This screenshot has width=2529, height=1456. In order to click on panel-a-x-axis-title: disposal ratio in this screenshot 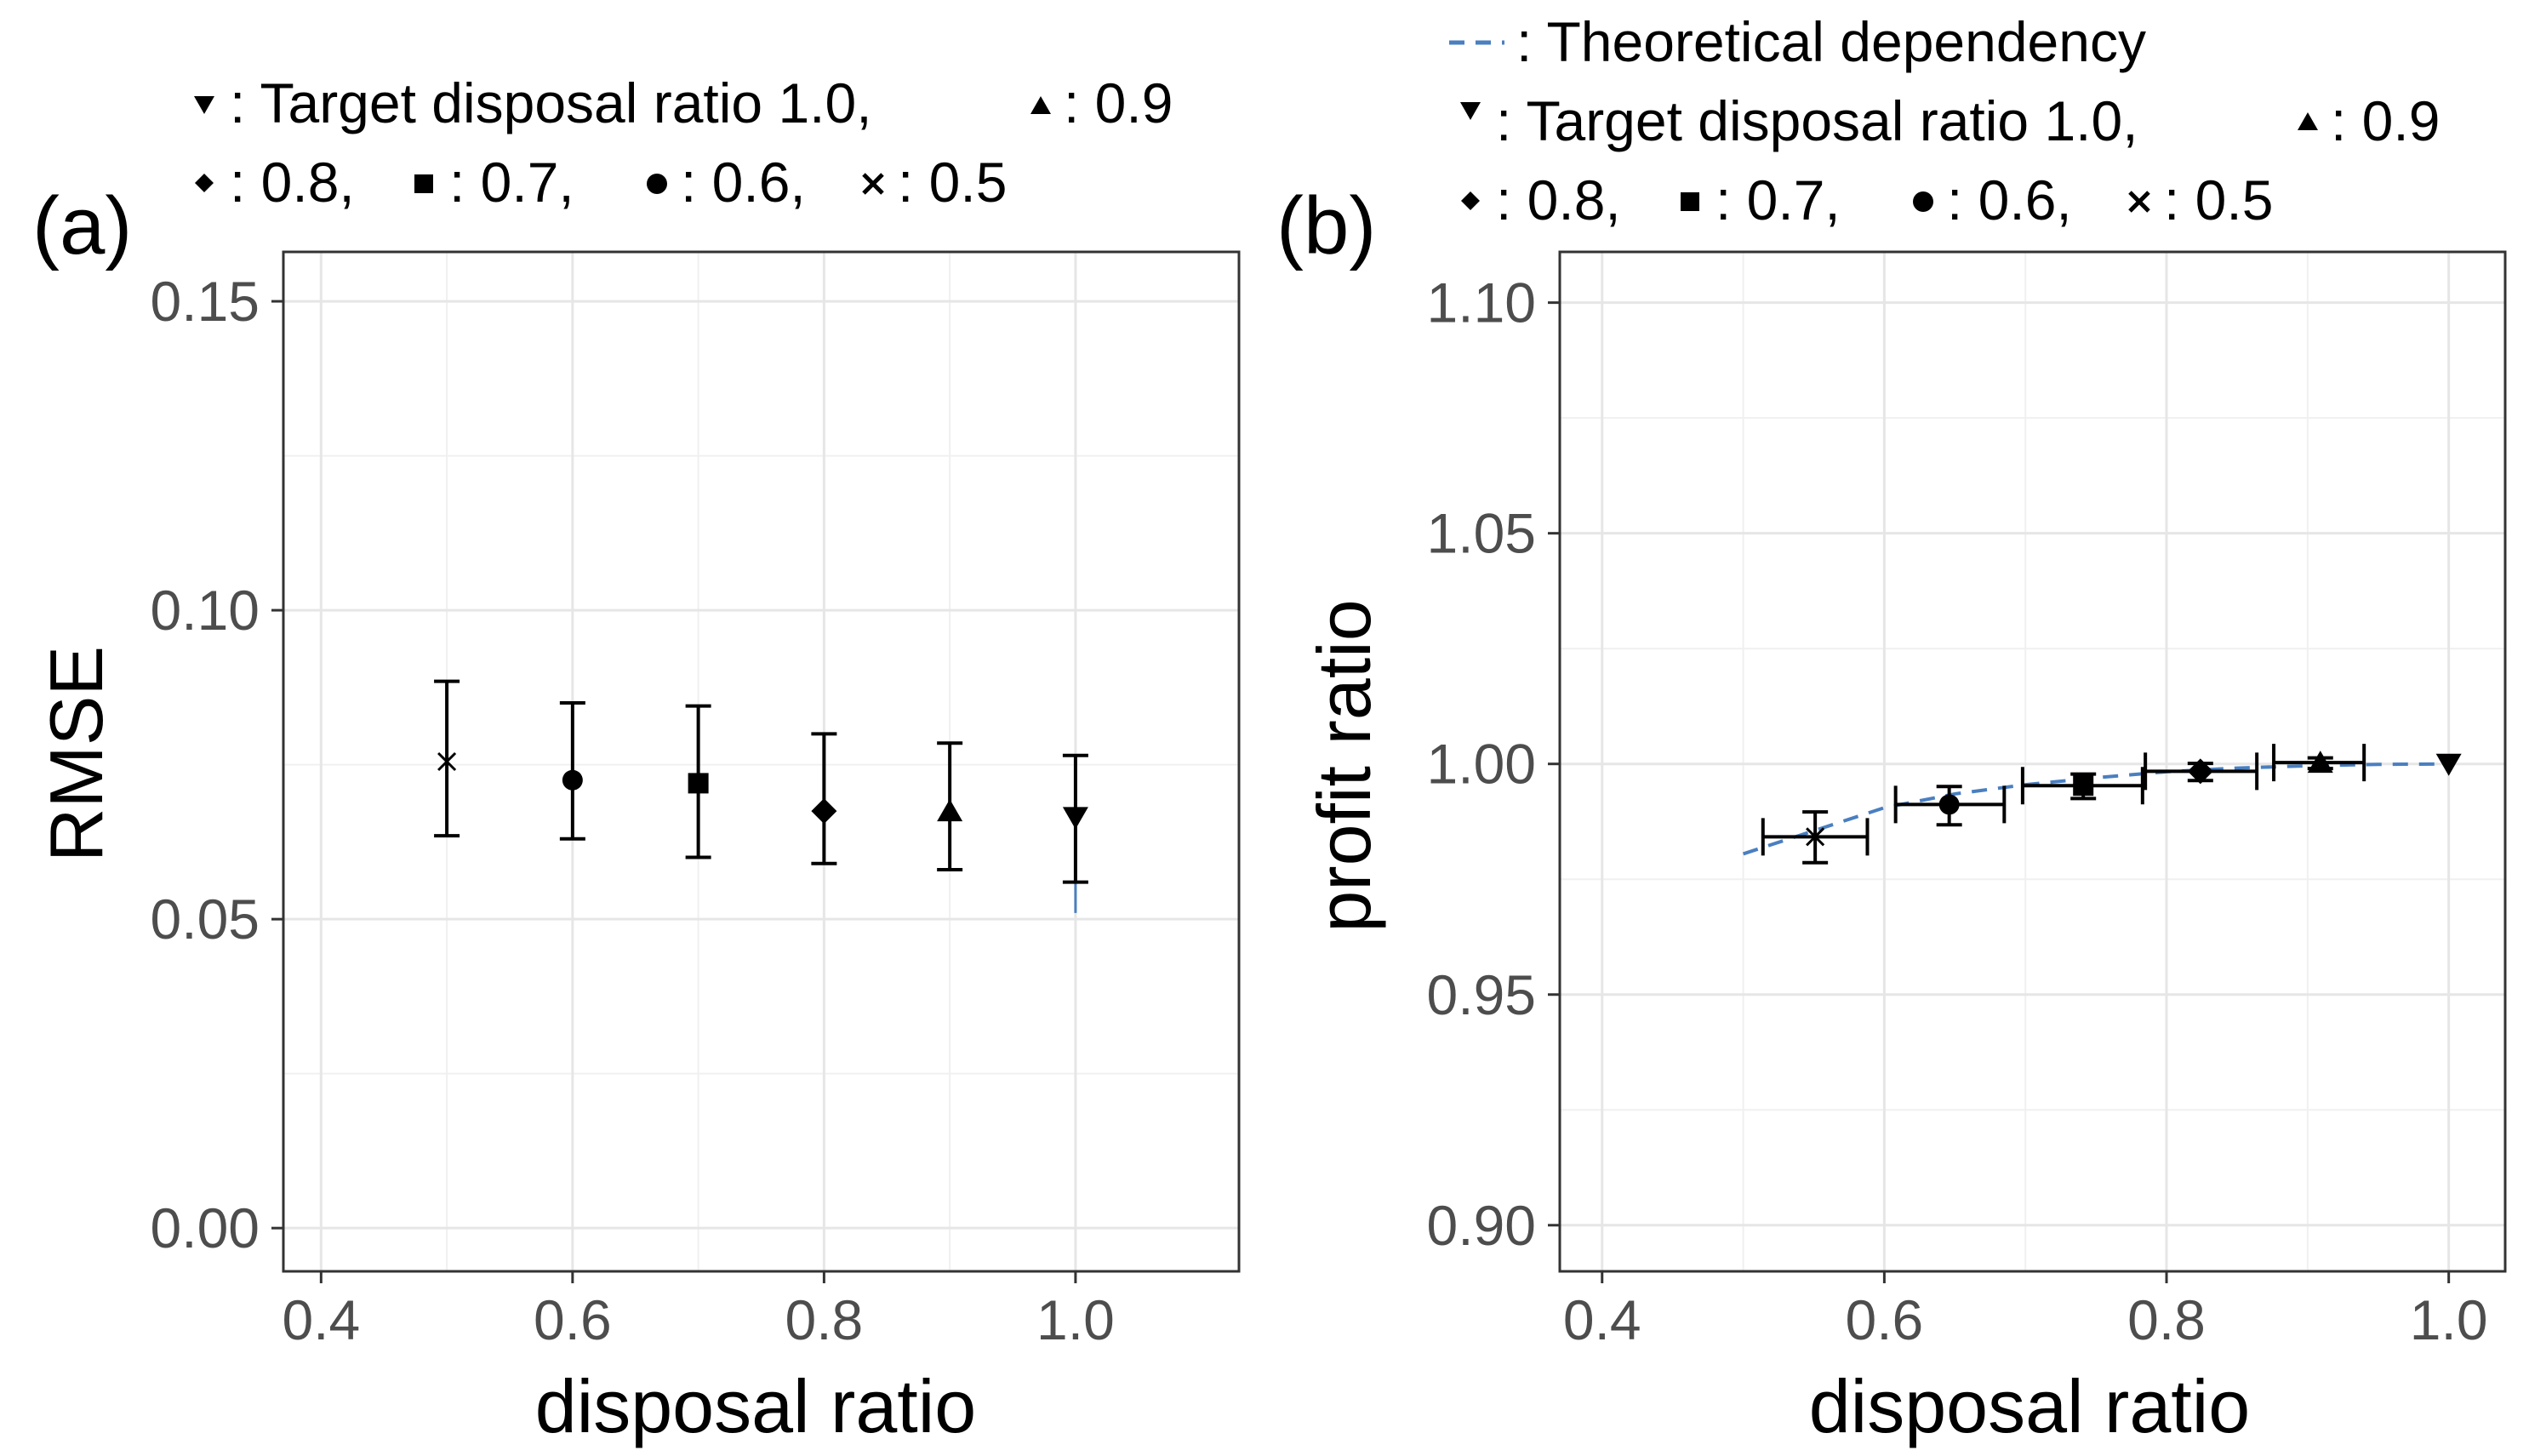, I will do `click(756, 1406)`.